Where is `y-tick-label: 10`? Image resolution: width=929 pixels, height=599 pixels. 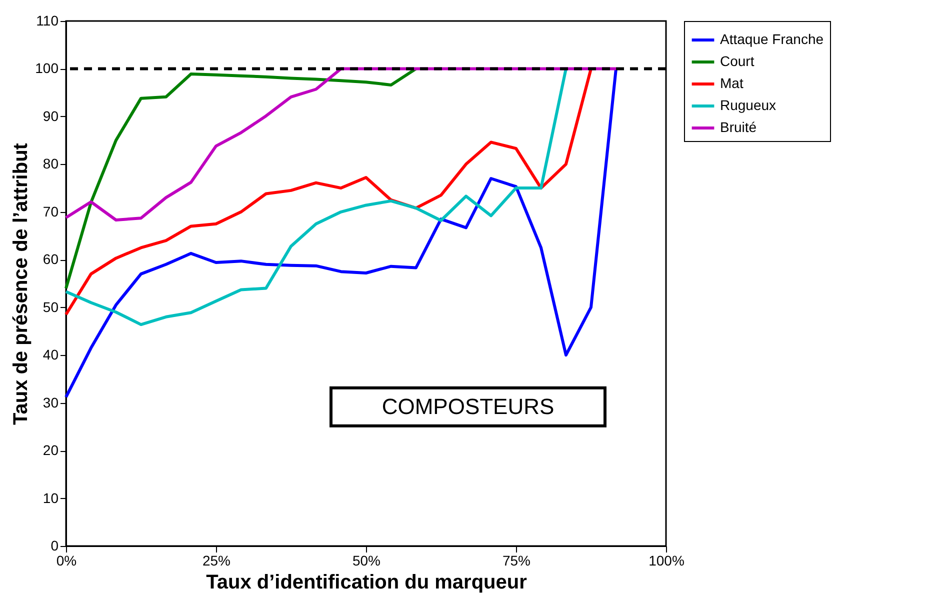
y-tick-label: 10 is located at coordinates (50, 498).